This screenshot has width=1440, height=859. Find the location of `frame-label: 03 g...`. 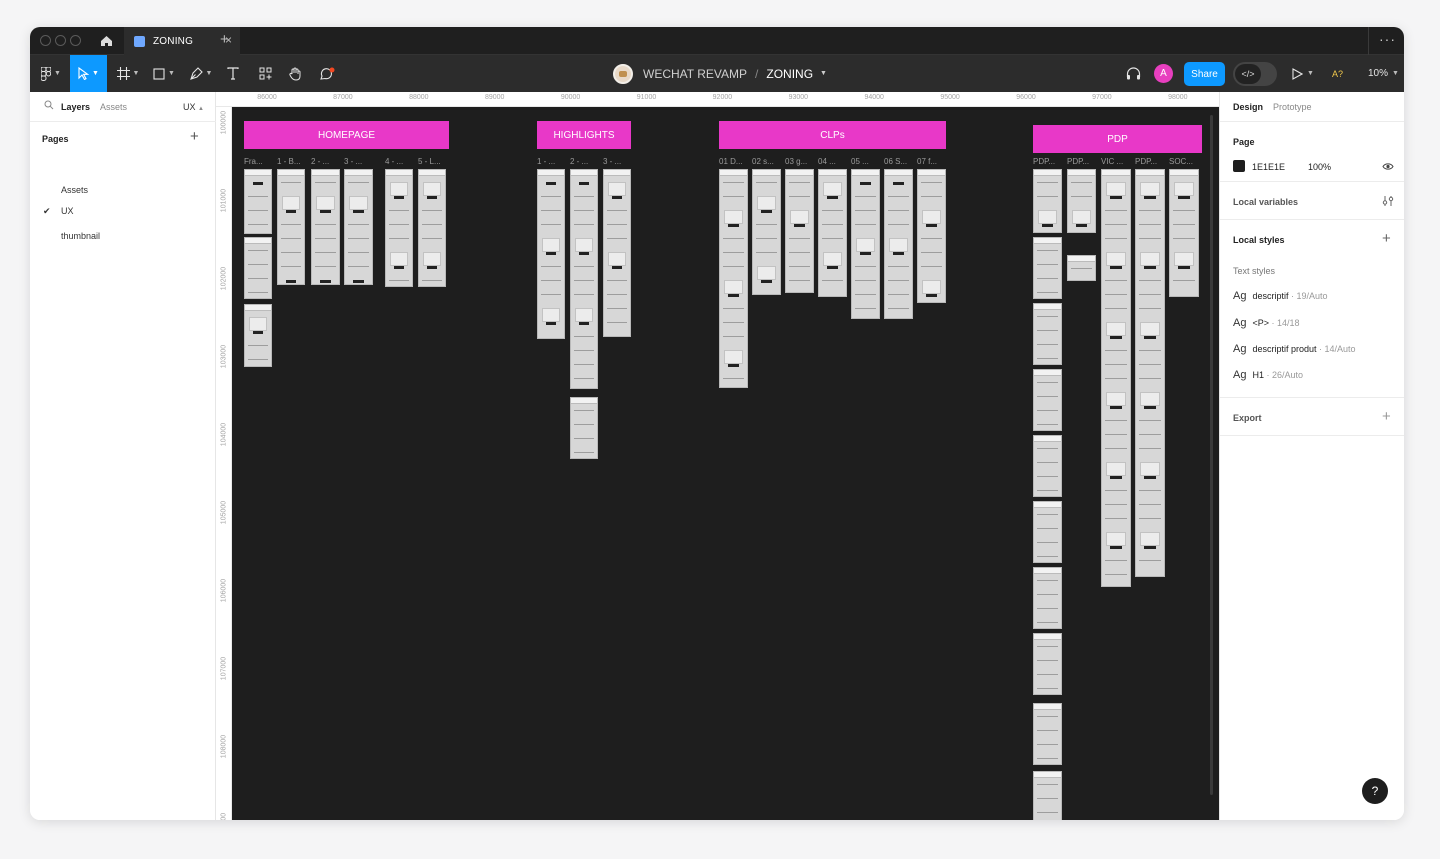

frame-label: 03 g... is located at coordinates (796, 161).